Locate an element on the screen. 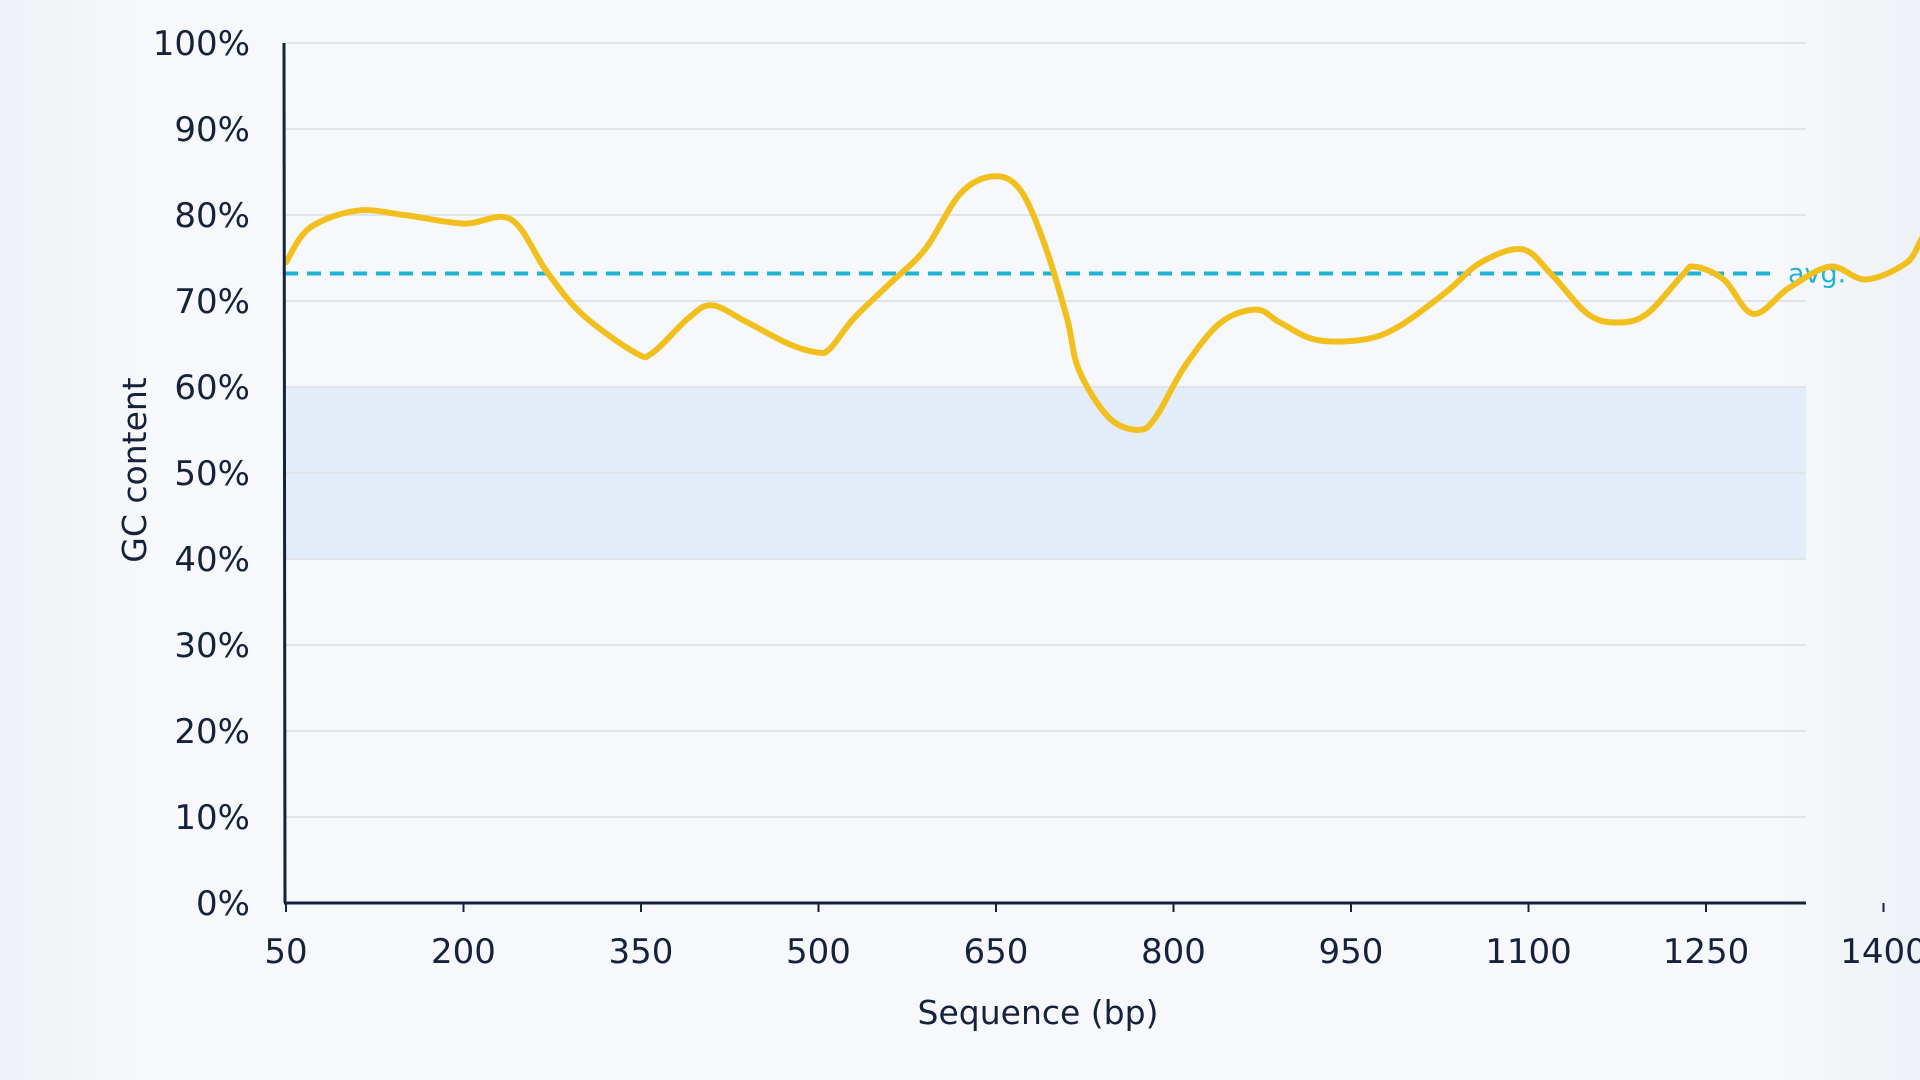 The width and height of the screenshot is (1920, 1080). x-tick-label: 1400 is located at coordinates (1880, 952).